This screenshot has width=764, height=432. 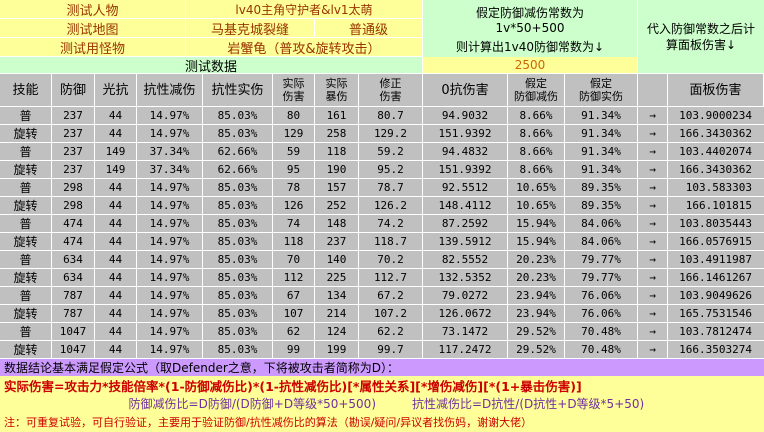 I want to click on cell-actual-damage: 126, so click(x=294, y=205).